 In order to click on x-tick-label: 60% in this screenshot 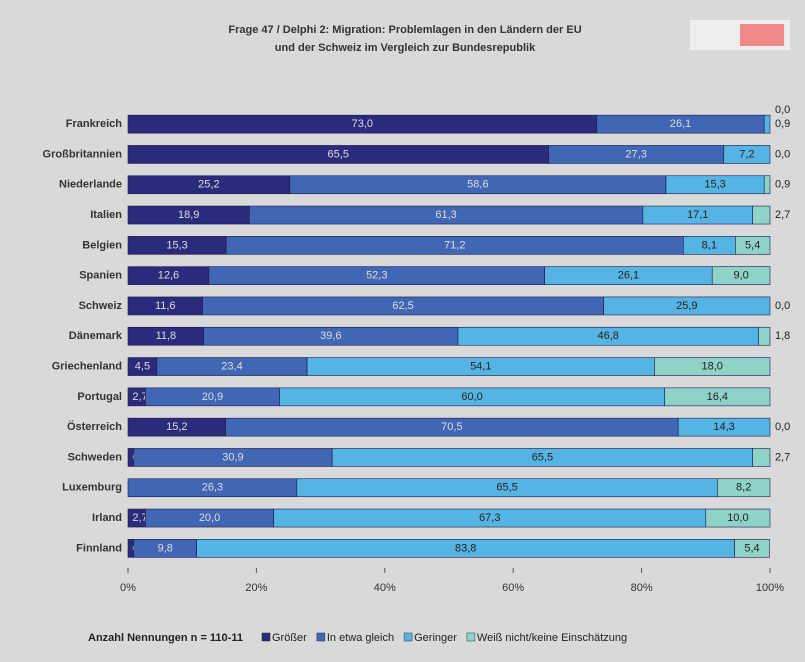, I will do `click(513, 588)`.